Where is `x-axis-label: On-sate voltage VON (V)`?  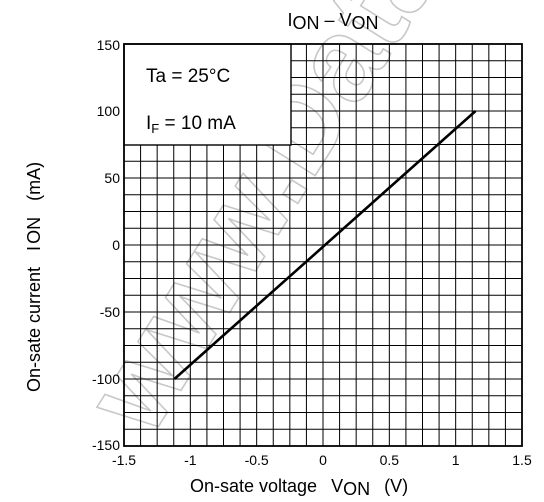 x-axis-label: On-sate voltage VON (V) is located at coordinates (299, 487).